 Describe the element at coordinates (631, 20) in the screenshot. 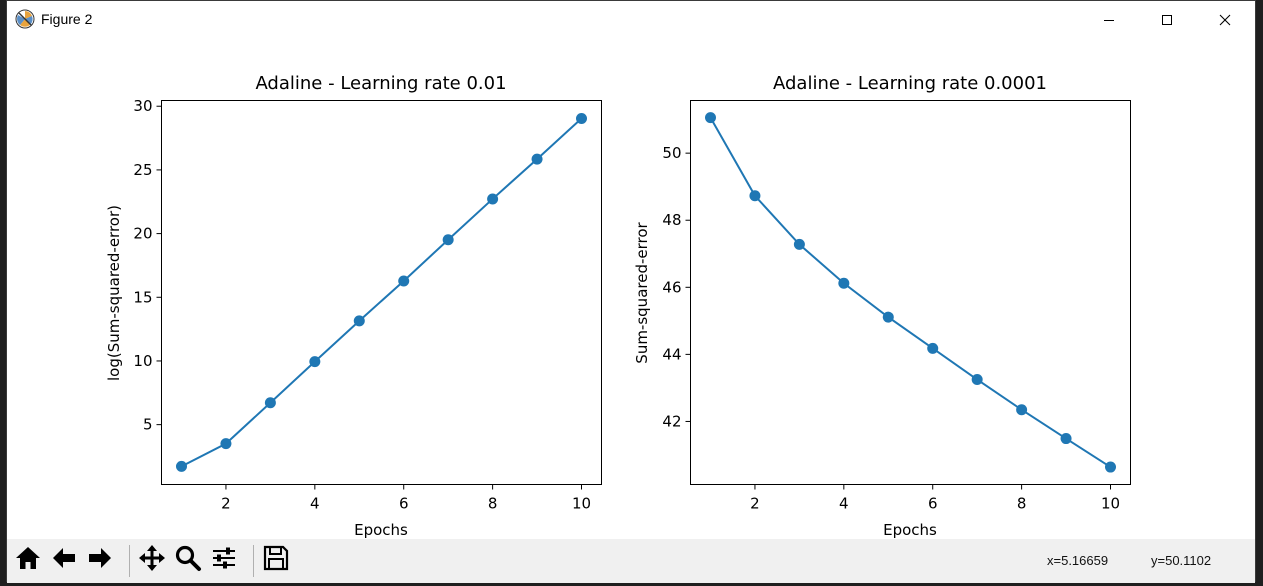

I see `title-bar: Figure 2` at that location.